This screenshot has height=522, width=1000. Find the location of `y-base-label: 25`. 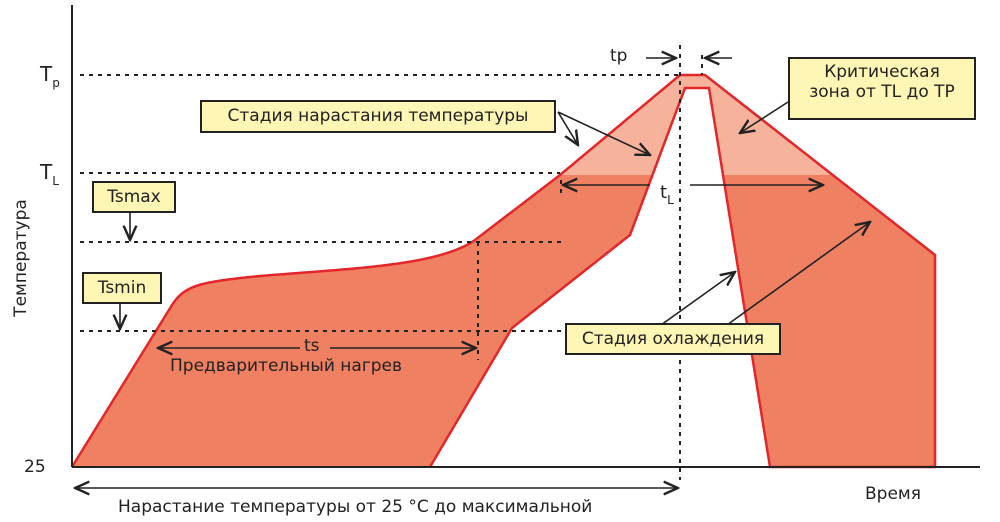

y-base-label: 25 is located at coordinates (35, 467).